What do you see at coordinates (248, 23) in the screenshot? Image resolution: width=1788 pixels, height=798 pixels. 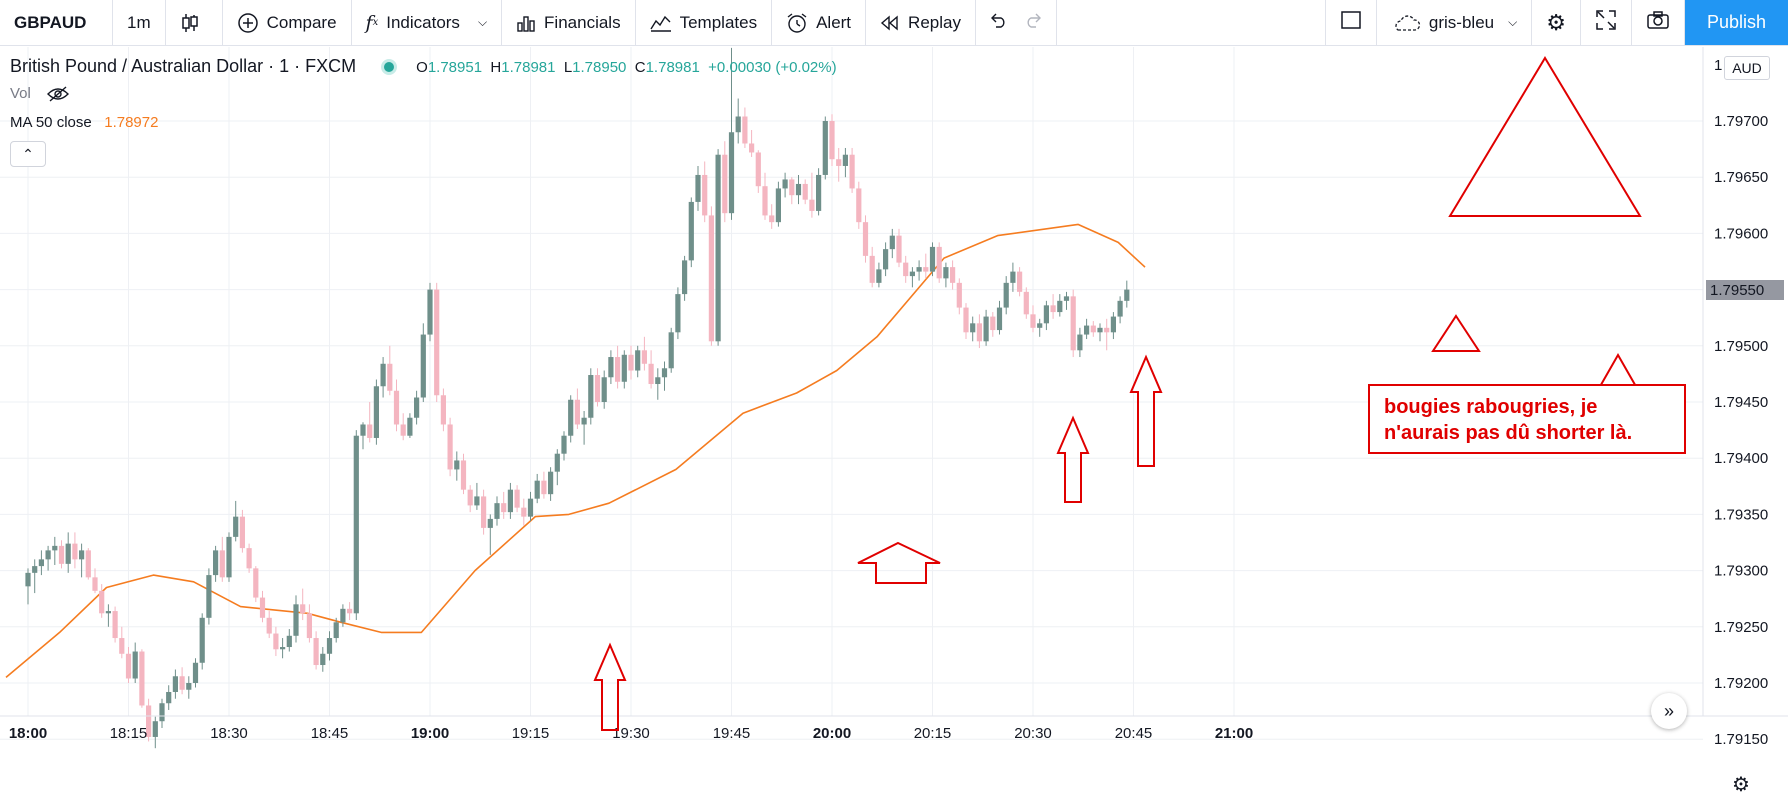 I see `plus-circle-icon` at bounding box center [248, 23].